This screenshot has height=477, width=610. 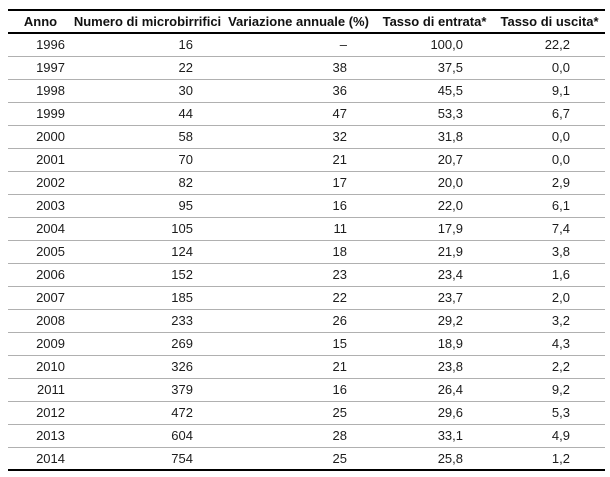 I want to click on table-cell: 15, so click(x=339, y=343).